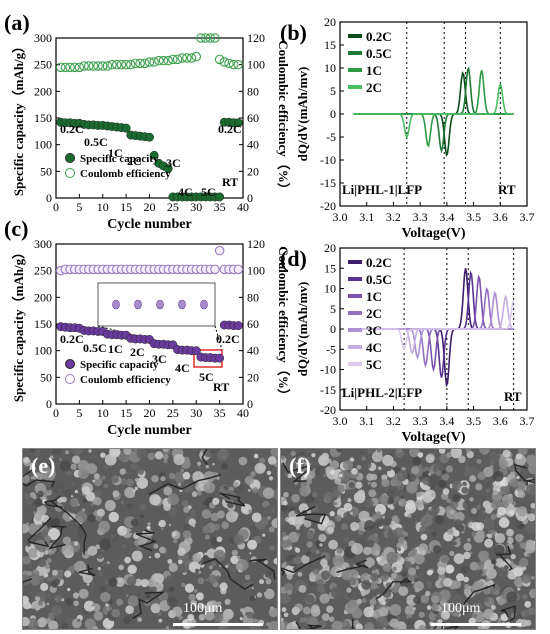 This screenshot has height=634, width=550. Describe the element at coordinates (208, 192) in the screenshot. I see `rate-annotation: 5C` at that location.